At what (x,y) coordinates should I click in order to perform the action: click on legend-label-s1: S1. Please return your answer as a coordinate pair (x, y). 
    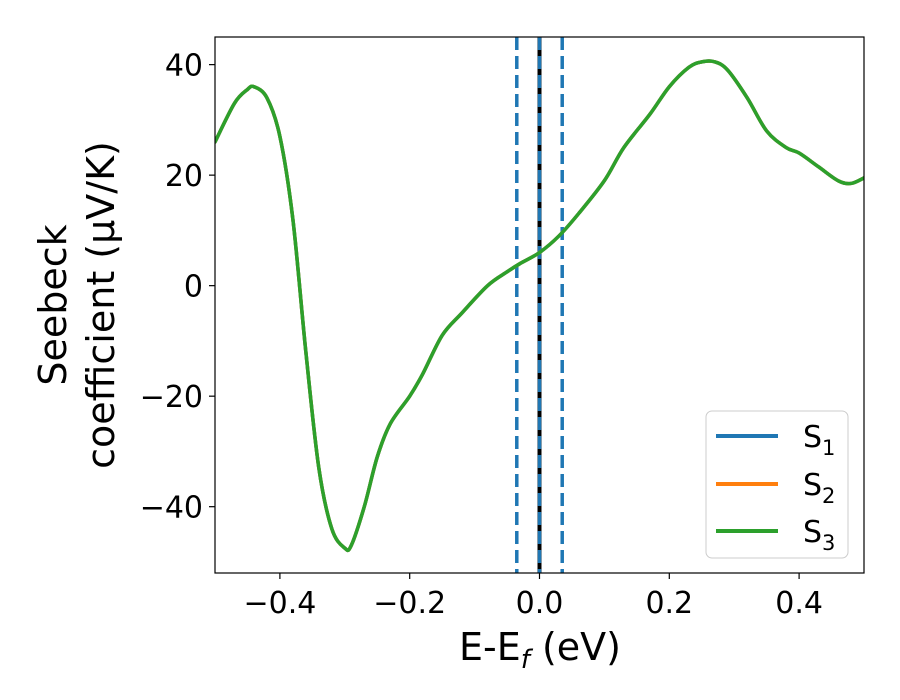
    Looking at the image, I should click on (819, 440).